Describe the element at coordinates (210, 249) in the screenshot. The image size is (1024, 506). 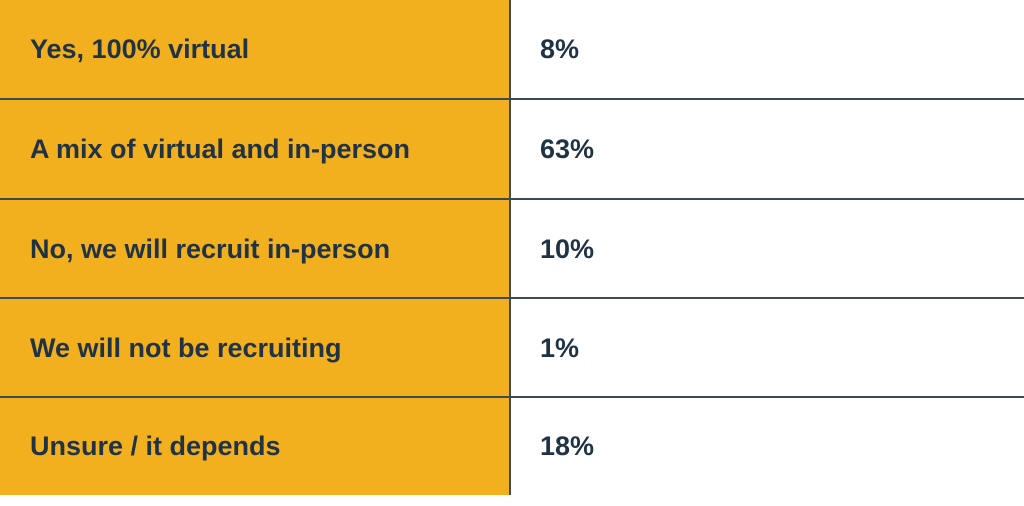
I see `row-label: No, we will recruit in-person` at that location.